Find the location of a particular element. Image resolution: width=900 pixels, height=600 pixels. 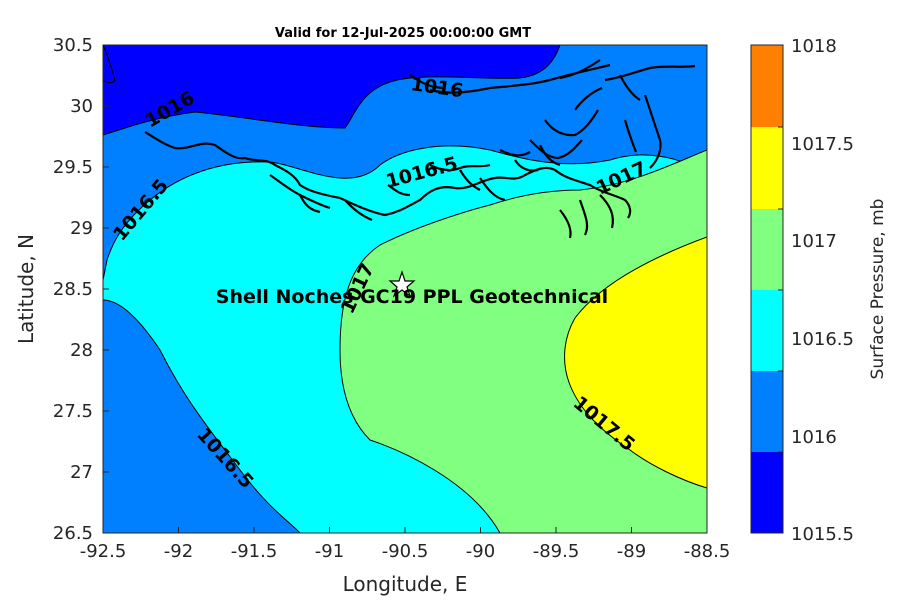

colorbar-tick-label: 1016.5 is located at coordinates (822, 339).